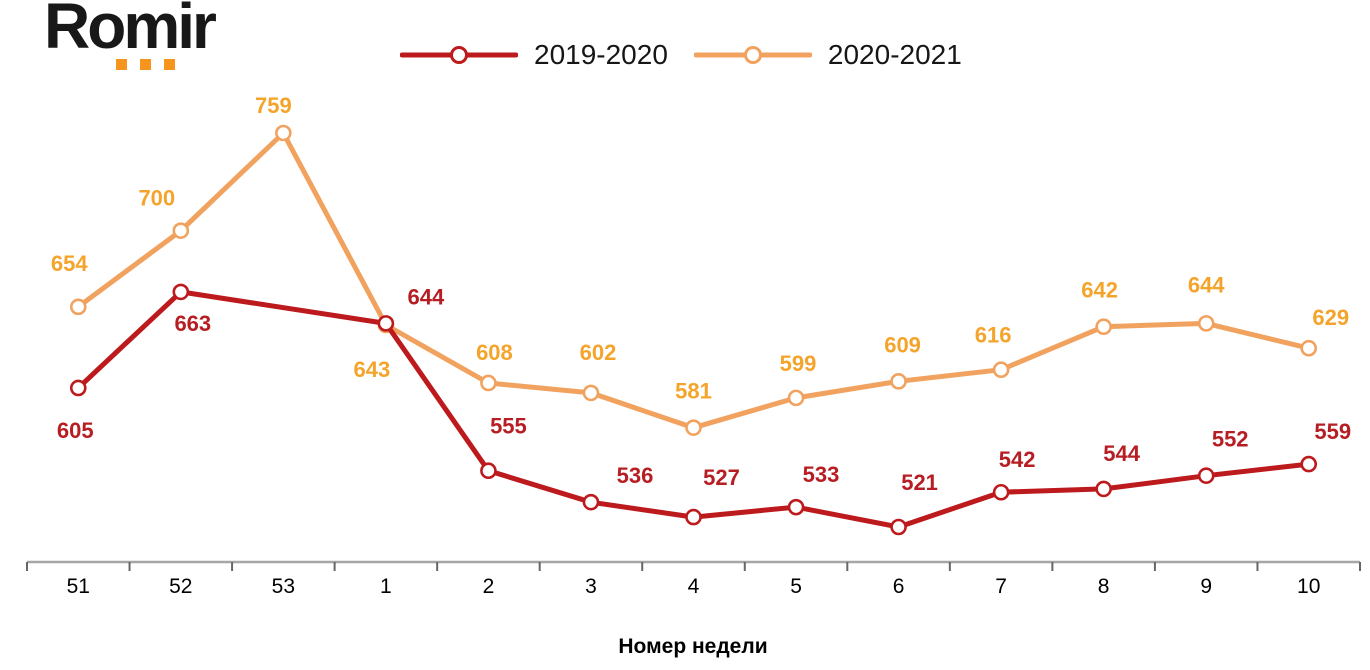  I want to click on x-axis-tick-label: 8, so click(1104, 586).